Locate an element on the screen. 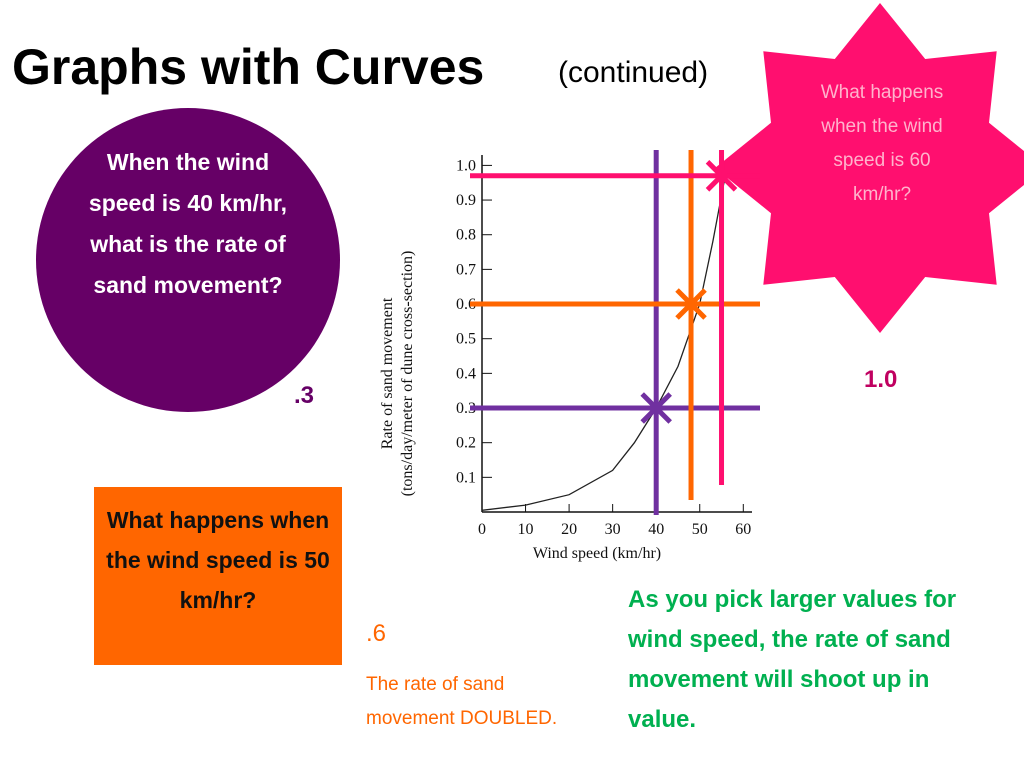 The image size is (1024, 768). y-tick-label: 0.6 is located at coordinates (466, 304).